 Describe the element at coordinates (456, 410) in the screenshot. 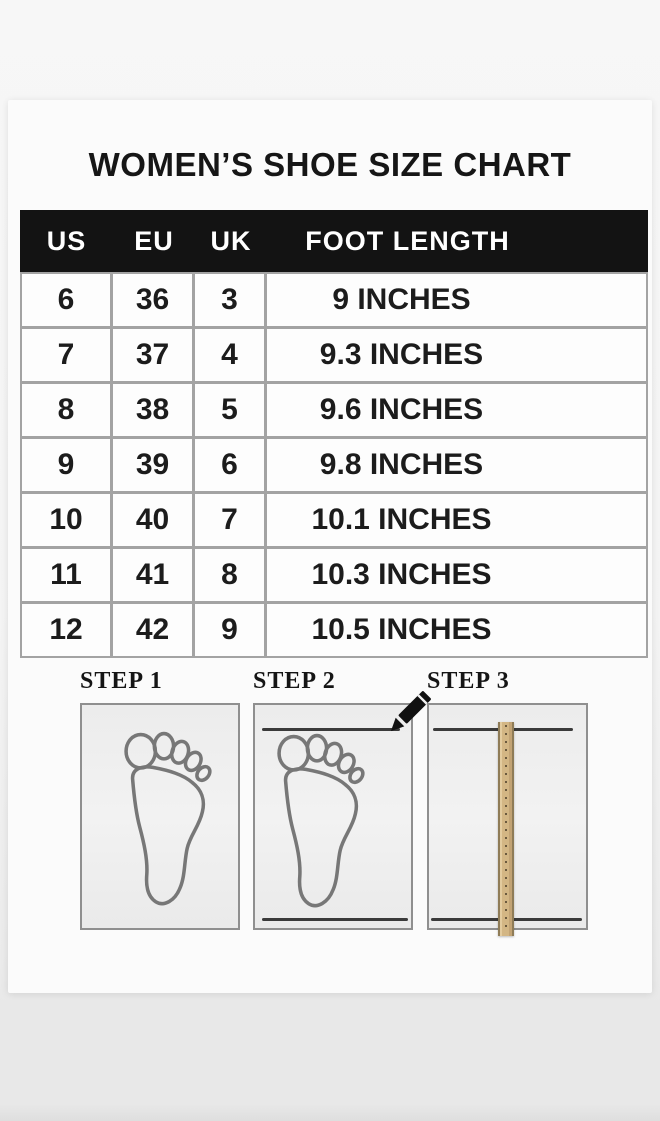

I see `table-cell: 9.6 INCHES` at that location.